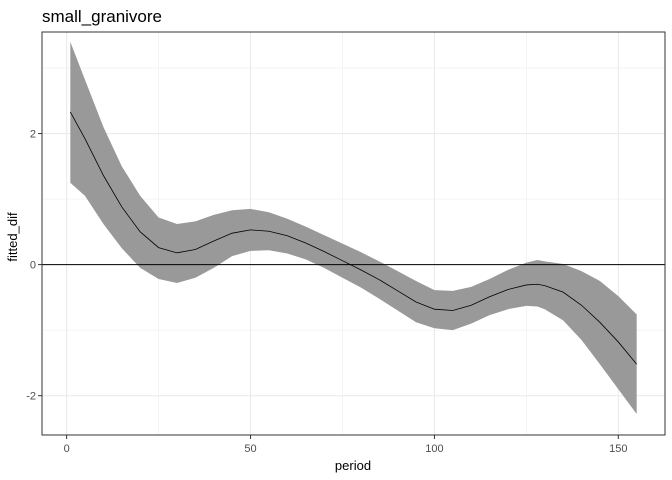 Image resolution: width=672 pixels, height=480 pixels. Describe the element at coordinates (31, 397) in the screenshot. I see `y-tick-label: -2` at that location.